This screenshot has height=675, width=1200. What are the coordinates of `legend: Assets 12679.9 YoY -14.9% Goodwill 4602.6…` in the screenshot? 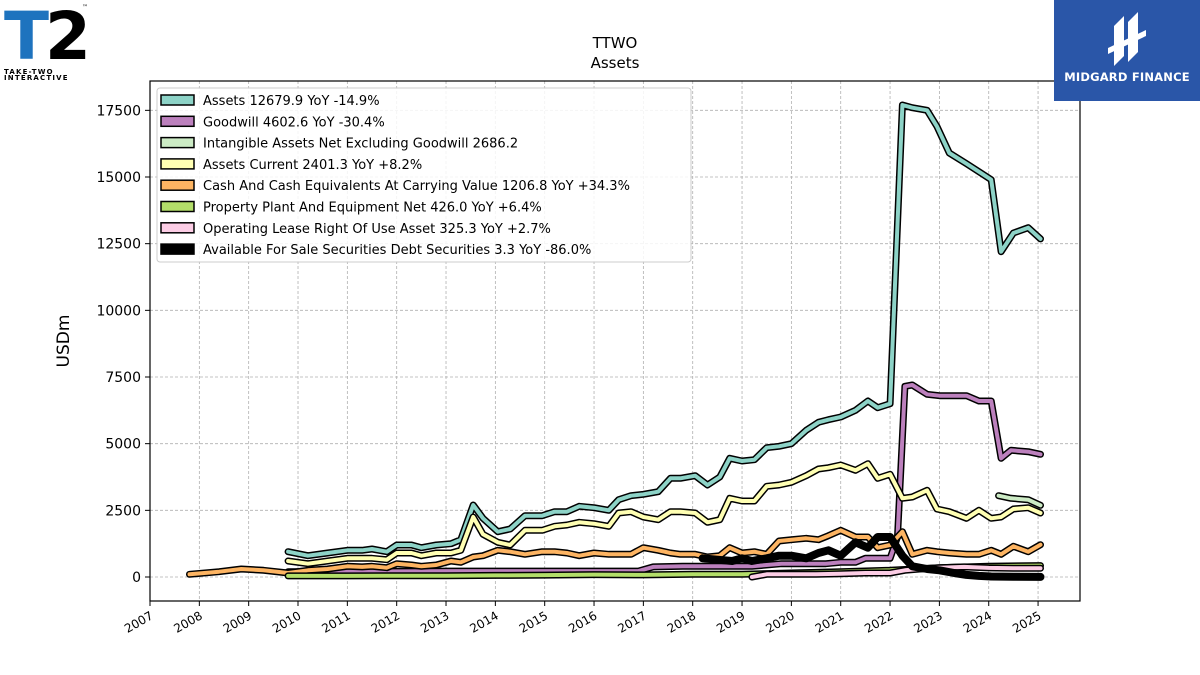 It's located at (424, 175).